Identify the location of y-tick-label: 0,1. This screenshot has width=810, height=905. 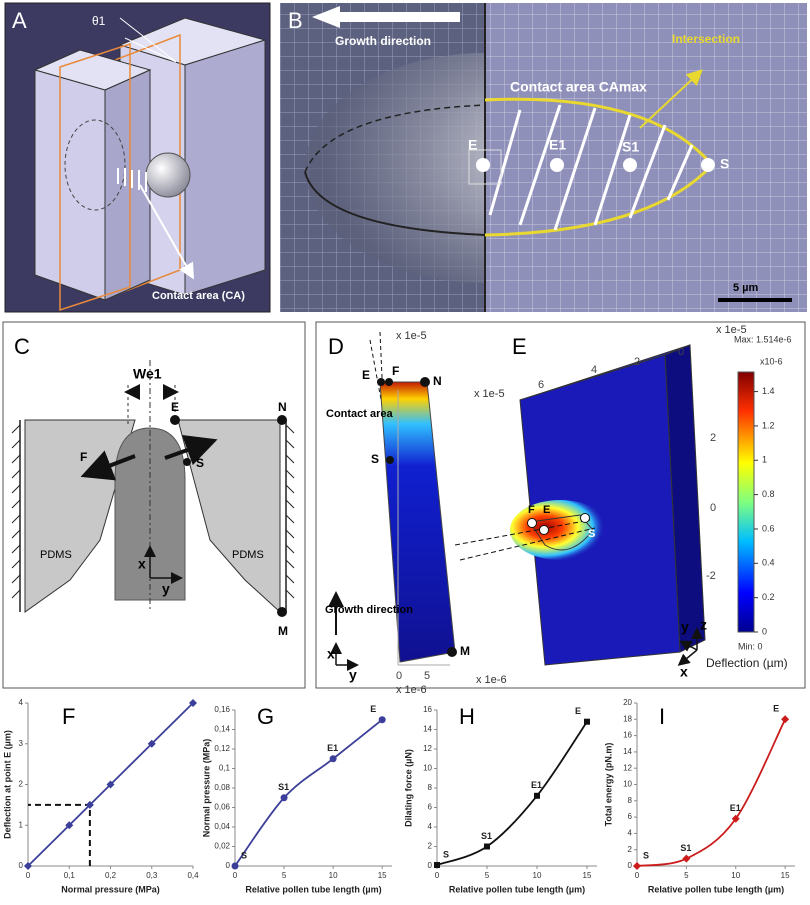
(225, 768).